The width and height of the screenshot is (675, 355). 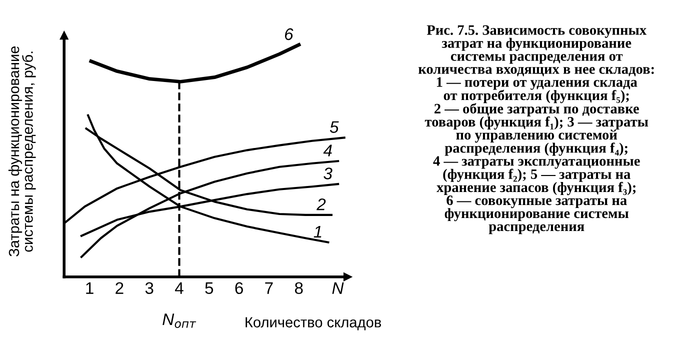 What do you see at coordinates (269, 288) in the screenshot?
I see `x-tick-label: 7` at bounding box center [269, 288].